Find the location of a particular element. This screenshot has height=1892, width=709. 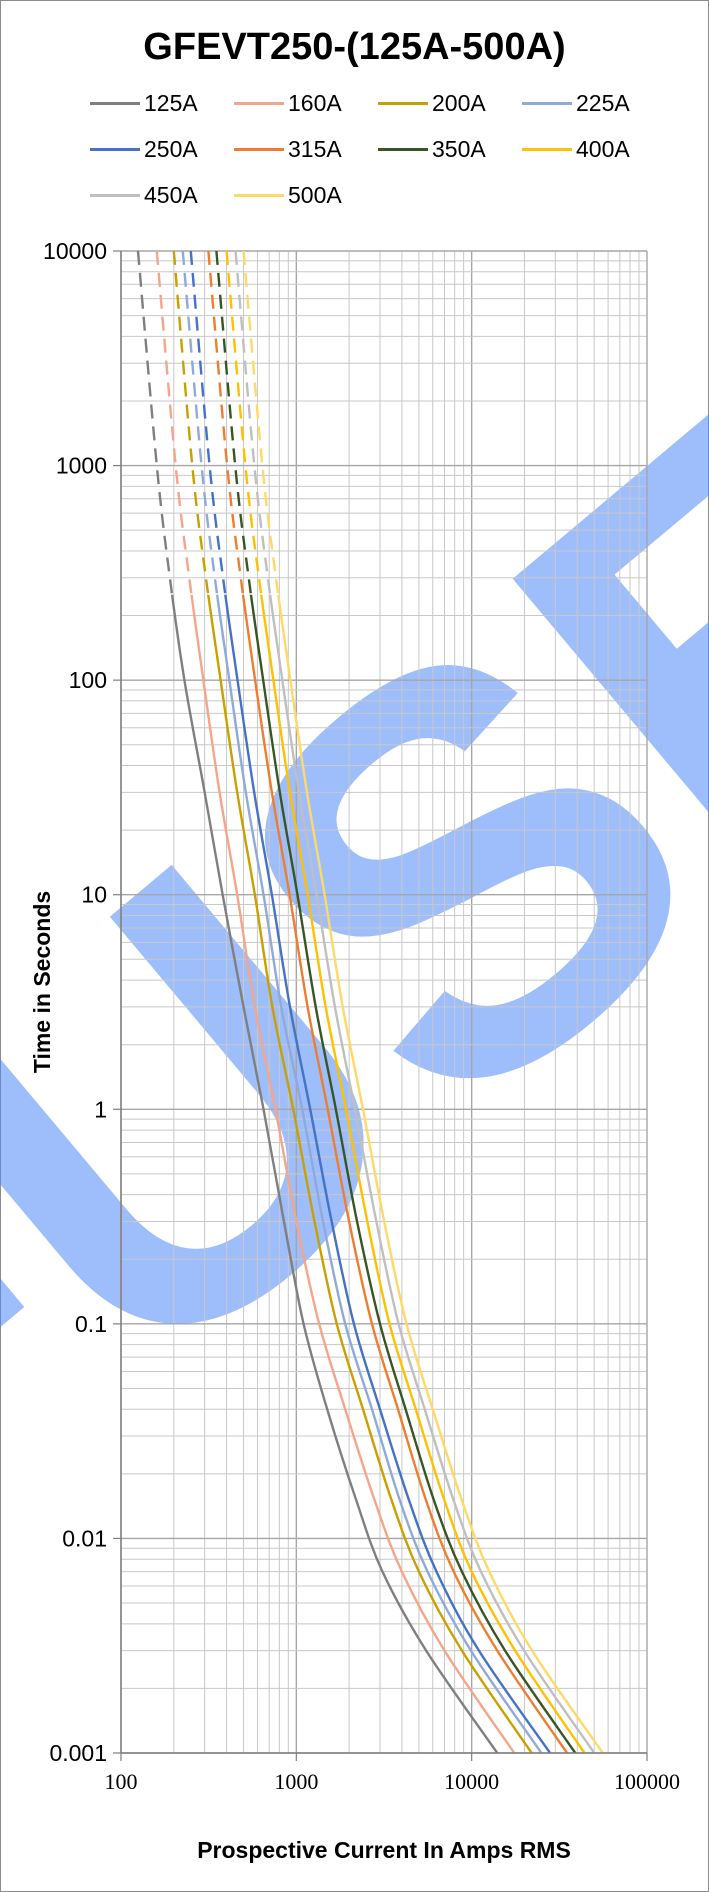

legend-item: 160A is located at coordinates (288, 103).